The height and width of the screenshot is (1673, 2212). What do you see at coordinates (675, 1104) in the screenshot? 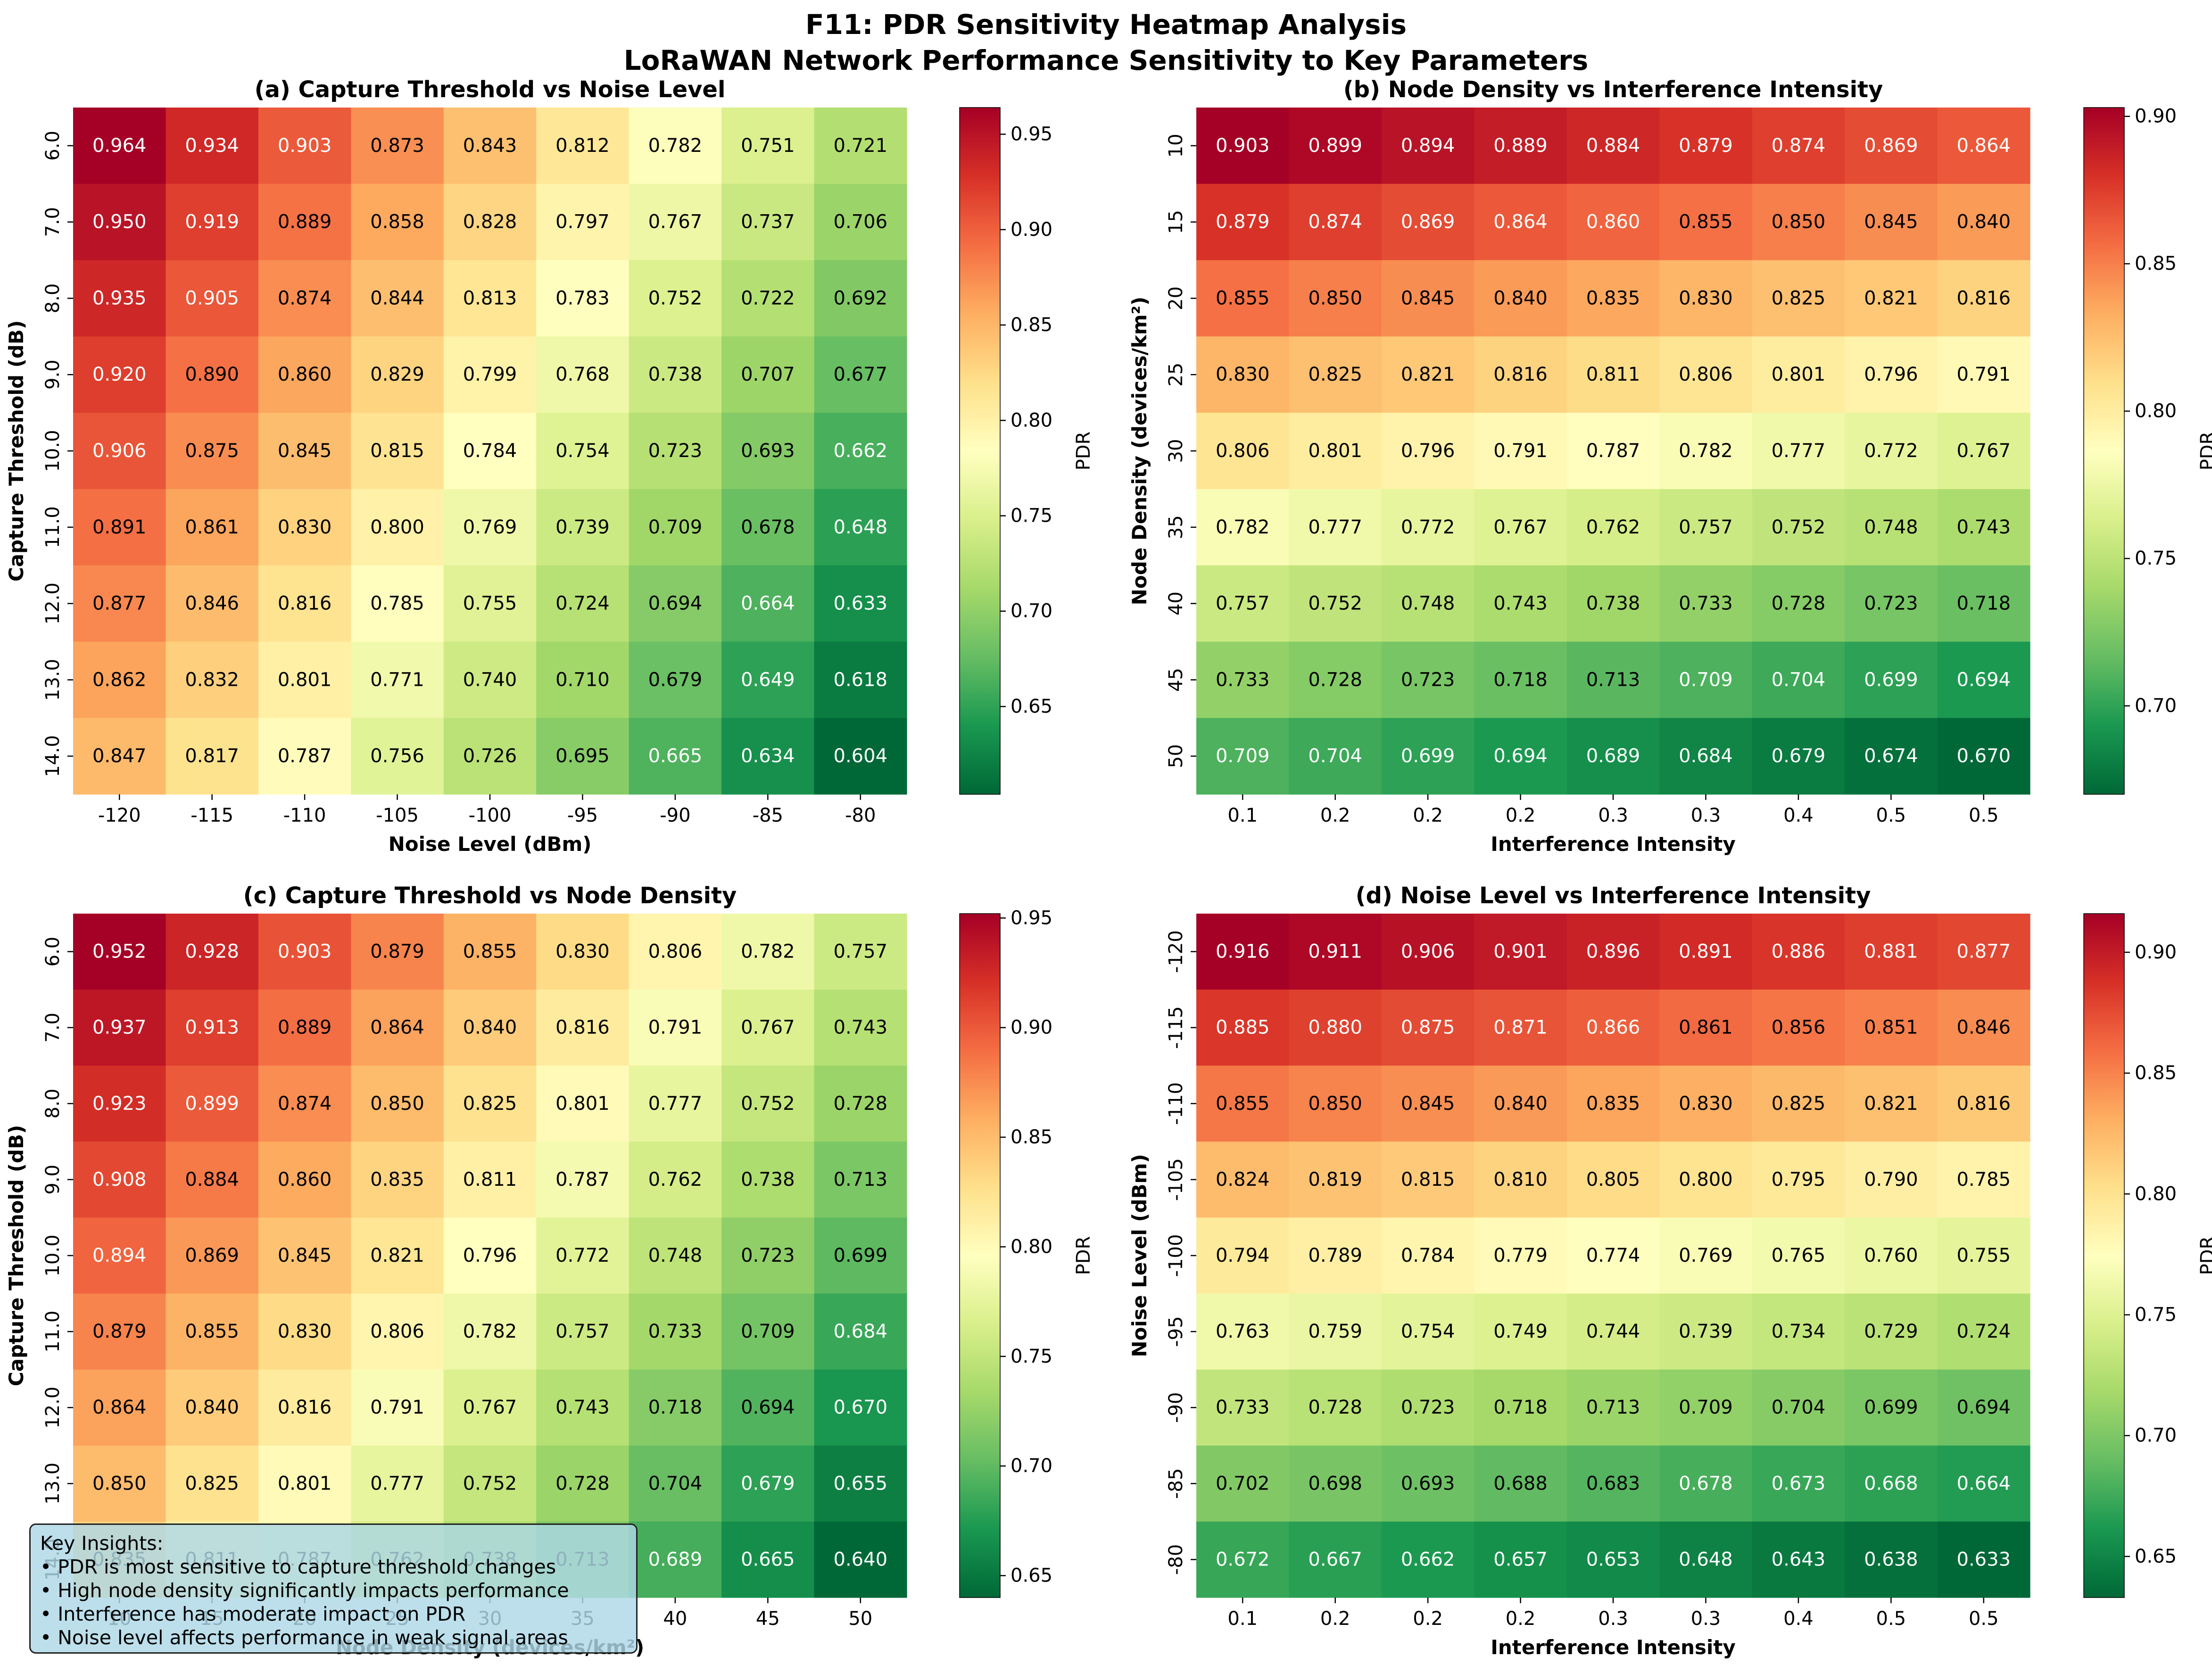
I see `cell-value-label: 0.777` at bounding box center [675, 1104].